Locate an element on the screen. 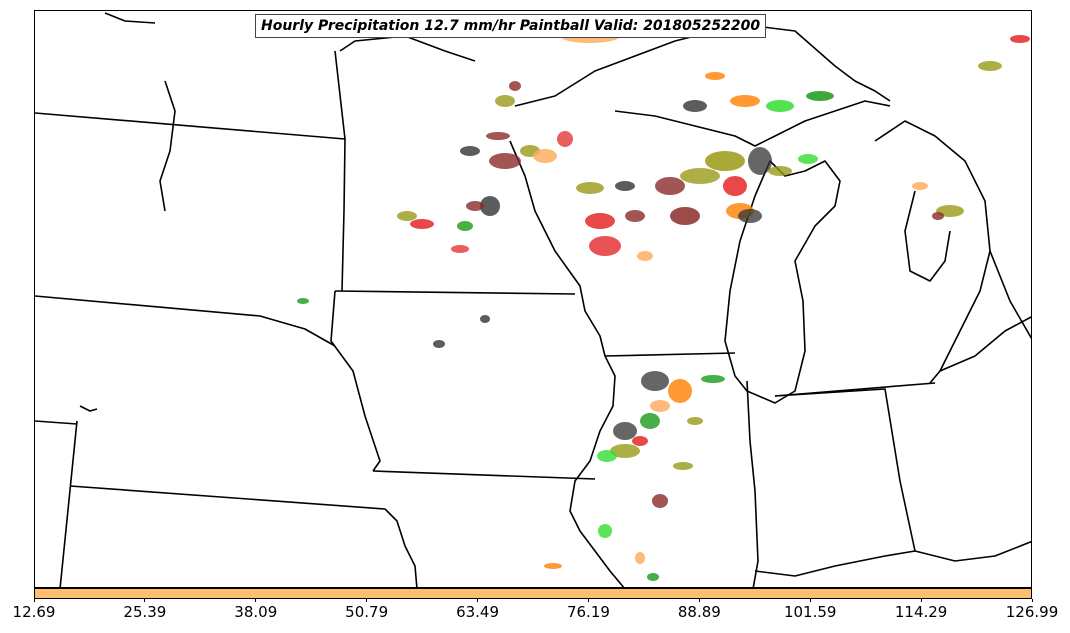 This screenshot has width=1070, height=633. ohio-river is located at coordinates (892, 558).